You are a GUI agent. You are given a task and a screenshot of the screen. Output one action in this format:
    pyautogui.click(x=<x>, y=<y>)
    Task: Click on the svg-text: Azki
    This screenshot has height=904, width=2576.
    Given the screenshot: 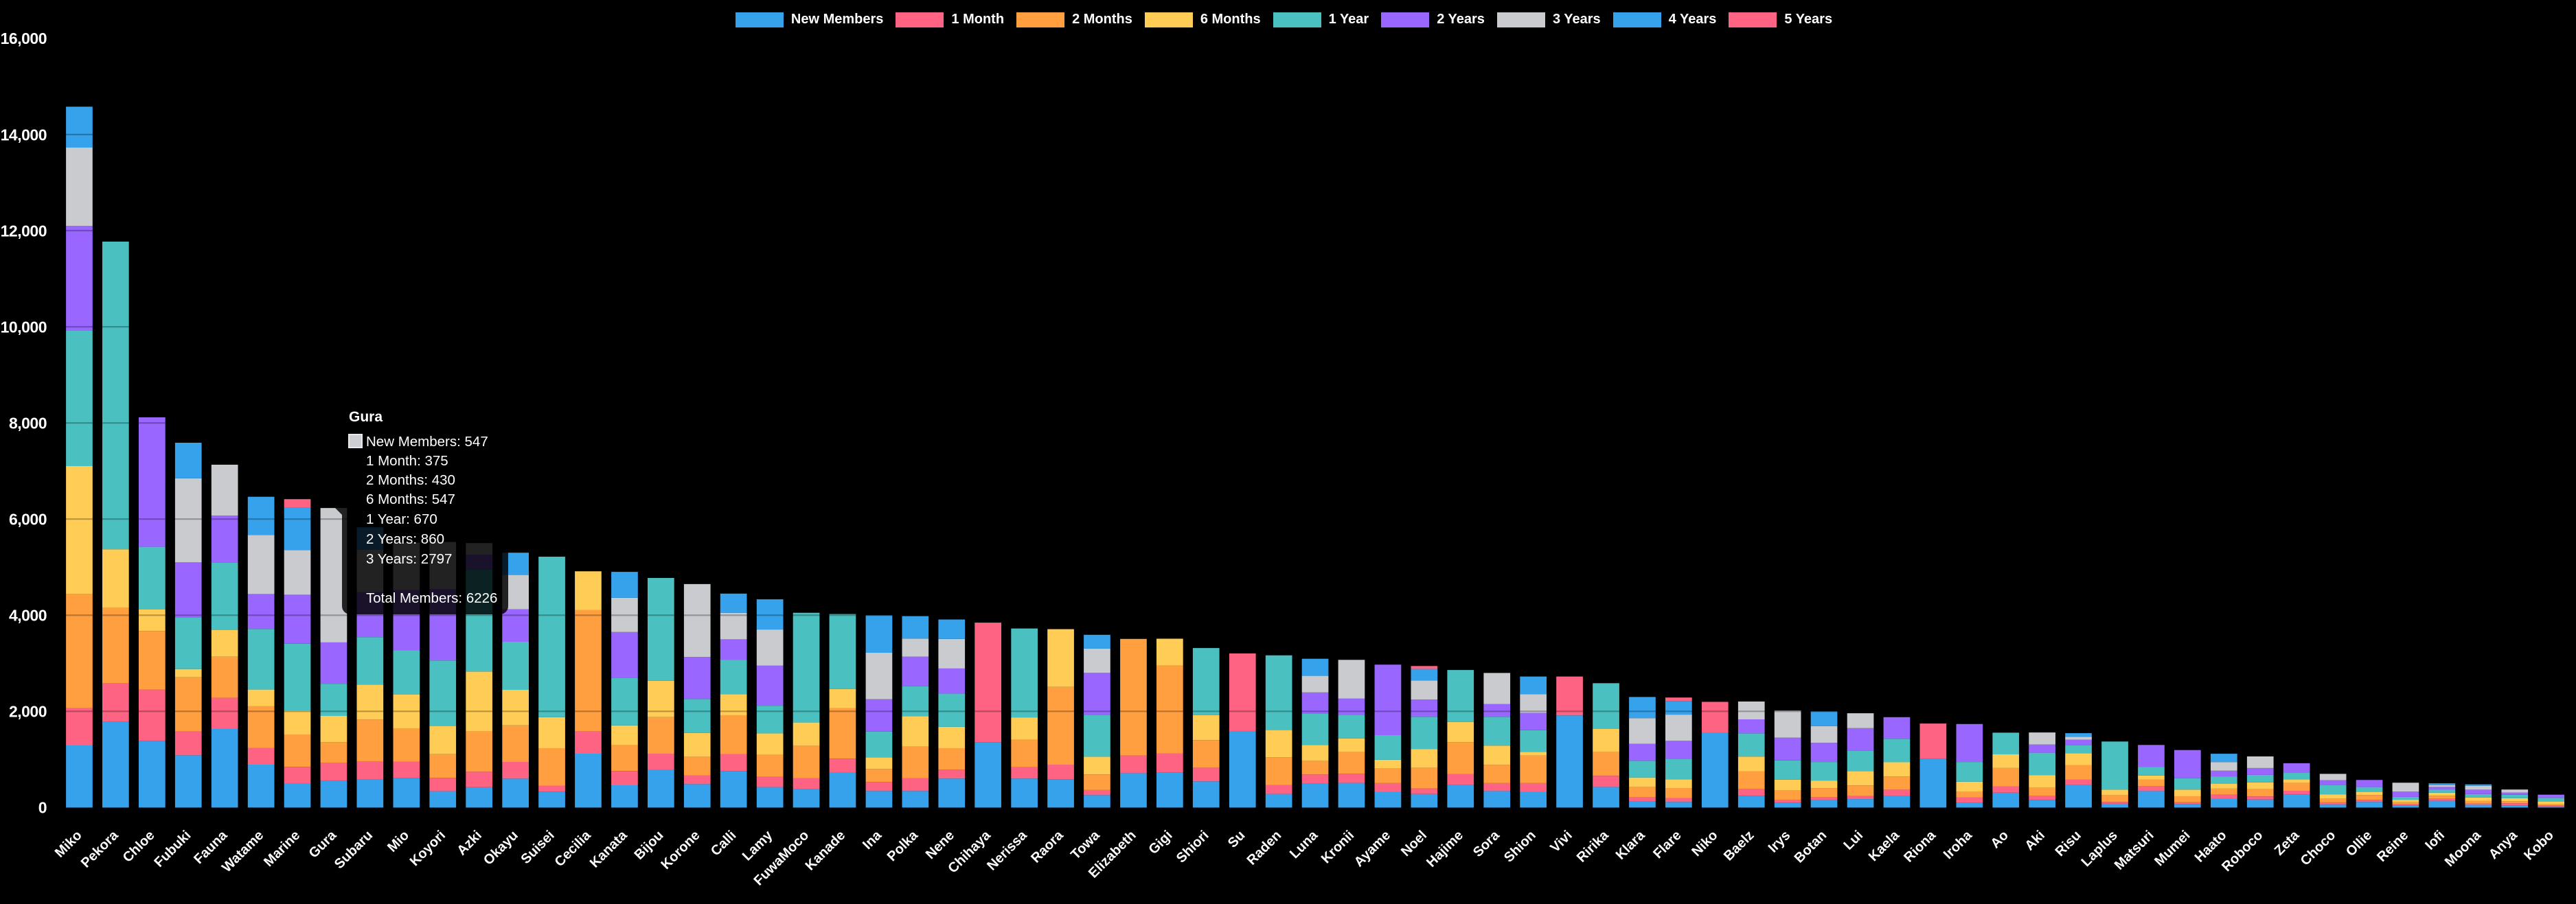 What is the action you would take?
    pyautogui.click(x=469, y=843)
    